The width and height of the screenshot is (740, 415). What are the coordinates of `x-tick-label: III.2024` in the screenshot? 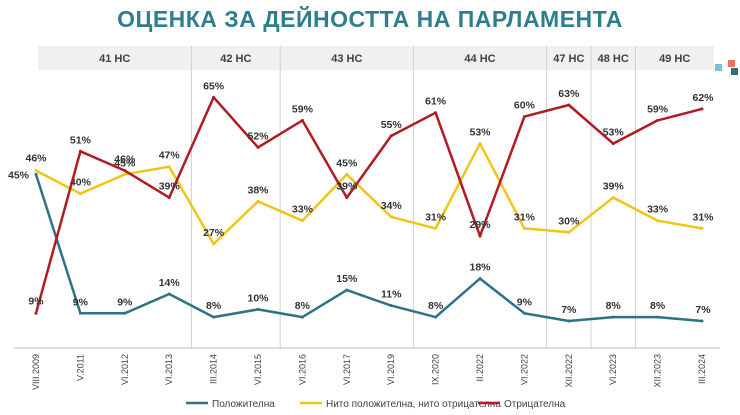 It's located at (702, 369).